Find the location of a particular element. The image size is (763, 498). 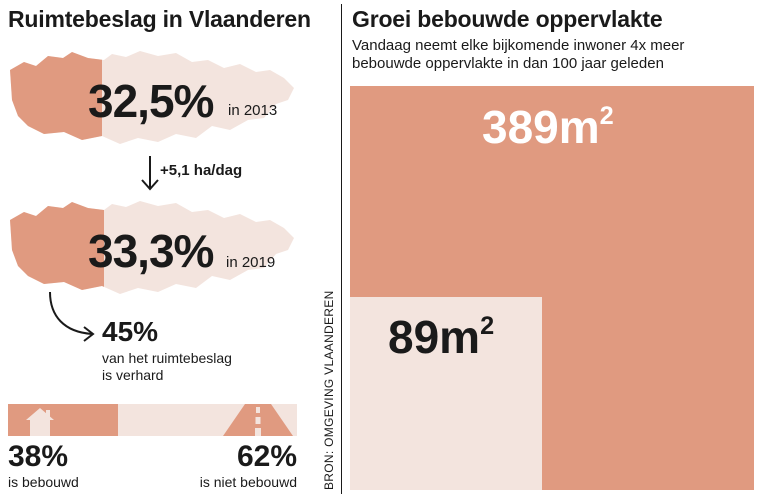

flanders-map-2013 is located at coordinates (152, 97).